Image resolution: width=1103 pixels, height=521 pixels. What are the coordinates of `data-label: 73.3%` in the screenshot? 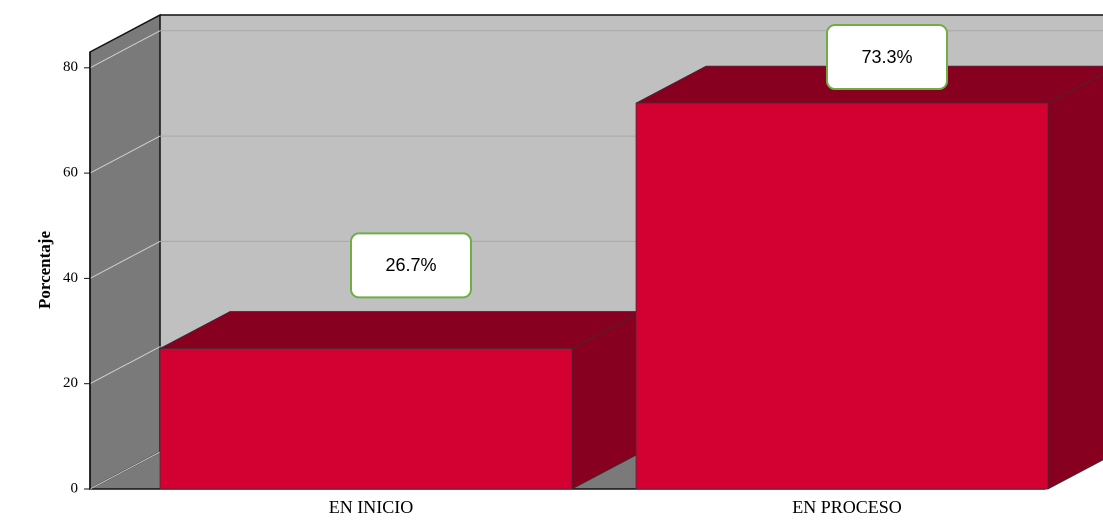 It's located at (886, 57).